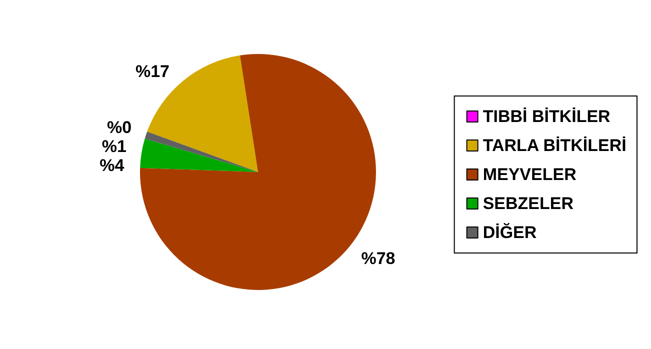  What do you see at coordinates (112, 166) in the screenshot?
I see `data-label: %4` at bounding box center [112, 166].